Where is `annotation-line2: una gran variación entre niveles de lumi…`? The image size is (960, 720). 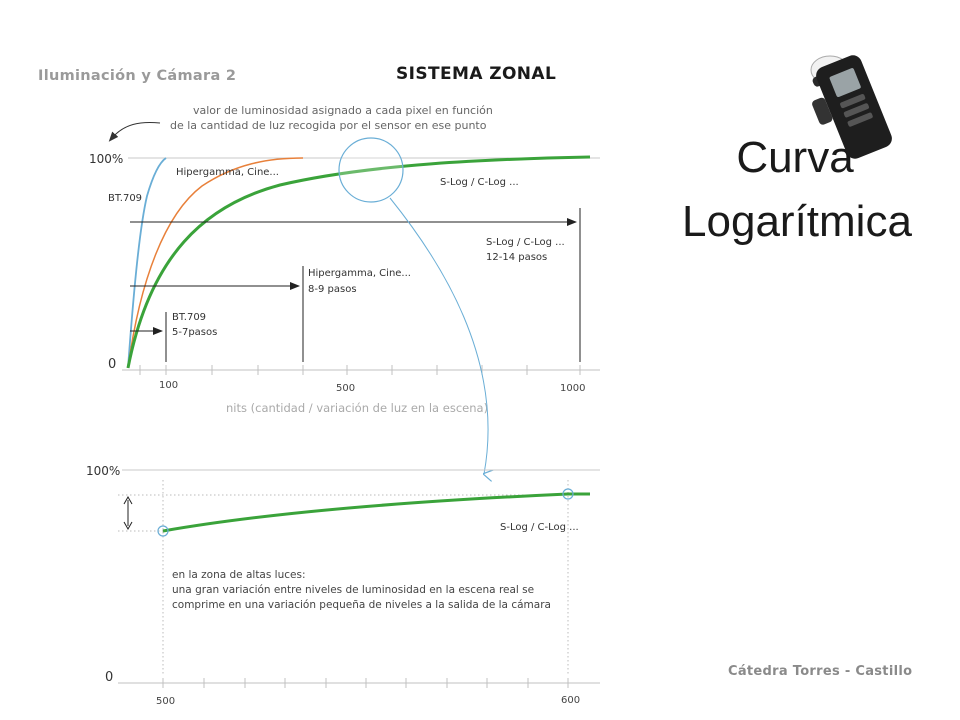
annotation-line2: una gran variación entre niveles de lumi… is located at coordinates (353, 590).